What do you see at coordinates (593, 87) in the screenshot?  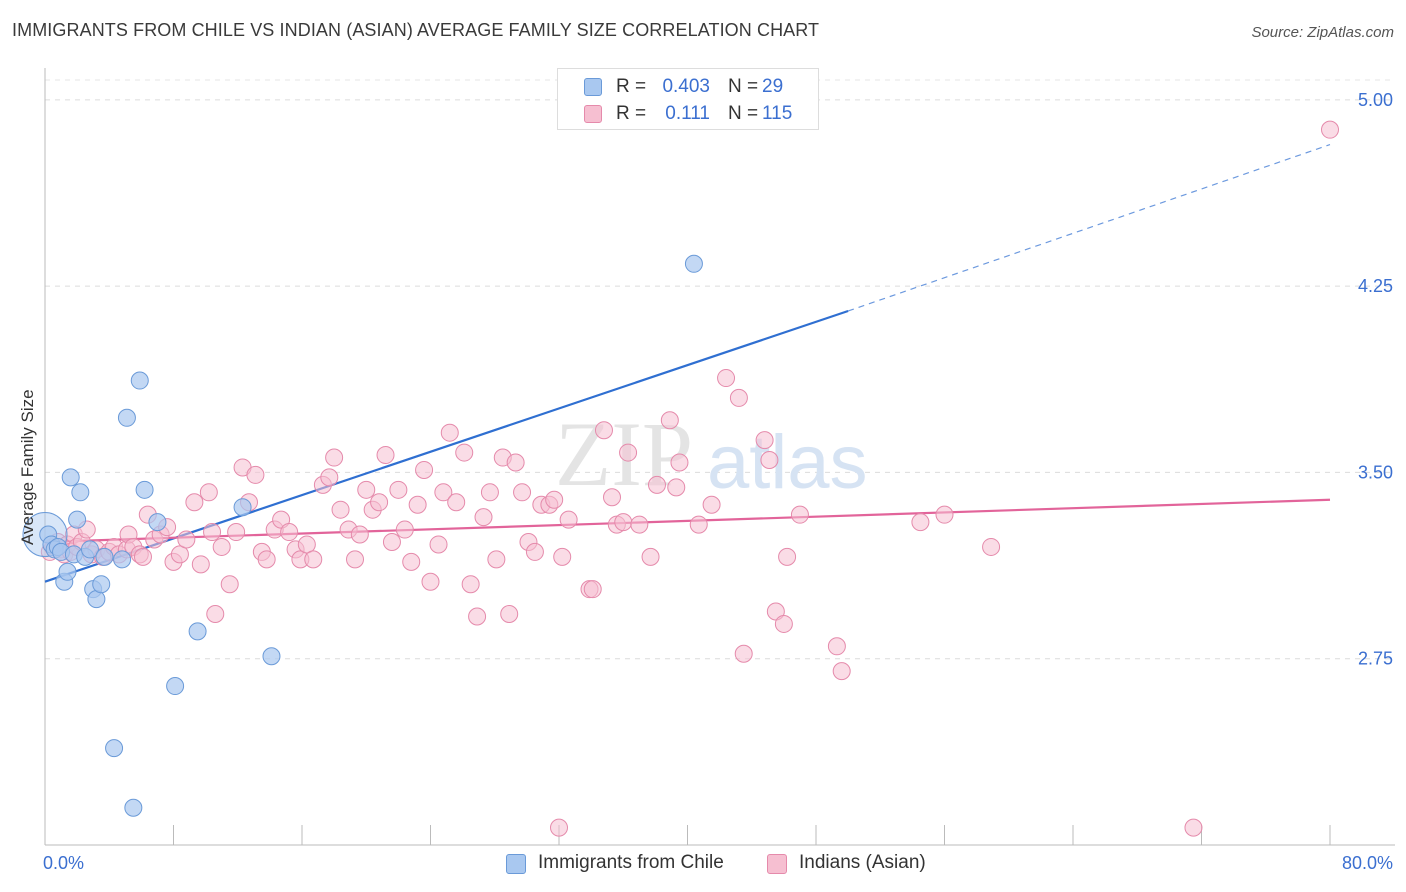 I see `legend-swatch-chile` at bounding box center [593, 87].